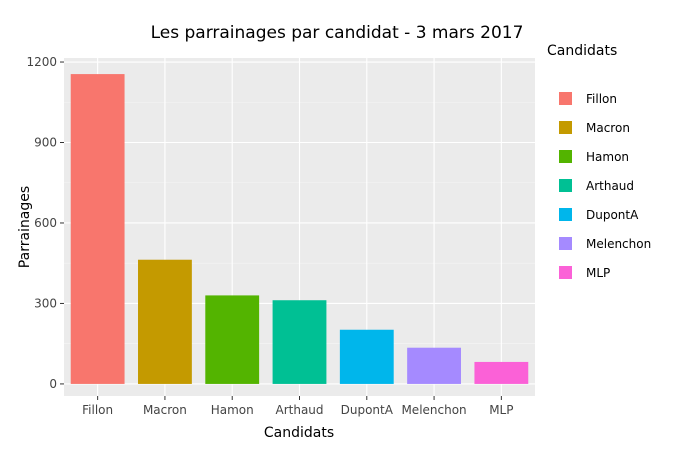 This screenshot has width=685, height=452. What do you see at coordinates (165, 410) in the screenshot?
I see `x-tick-label: Macron` at bounding box center [165, 410].